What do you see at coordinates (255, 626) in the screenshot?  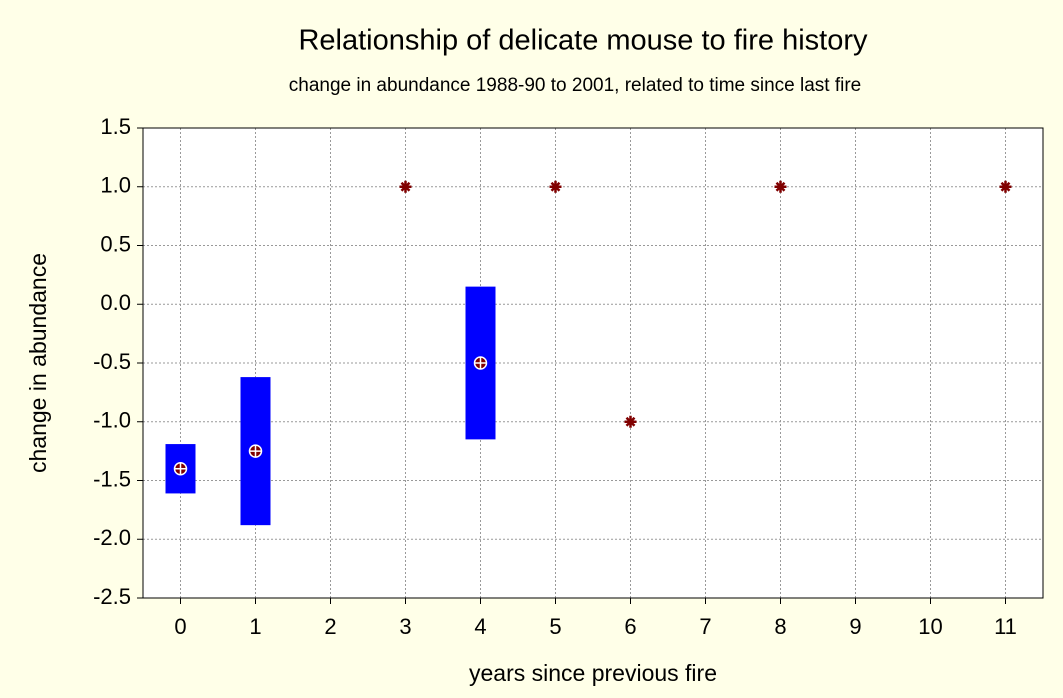 I see `x-tick-label: 1` at bounding box center [255, 626].